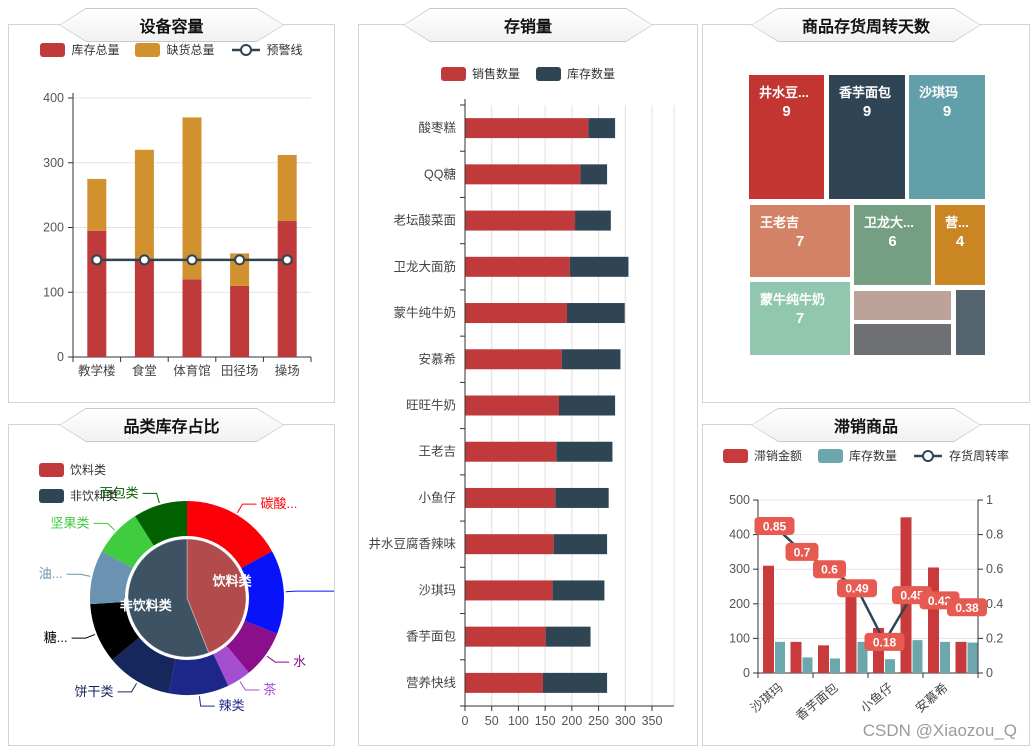 The height and width of the screenshot is (747, 1033). Describe the element at coordinates (961, 455) in the screenshot. I see `legend-item: 存货周转率` at that location.